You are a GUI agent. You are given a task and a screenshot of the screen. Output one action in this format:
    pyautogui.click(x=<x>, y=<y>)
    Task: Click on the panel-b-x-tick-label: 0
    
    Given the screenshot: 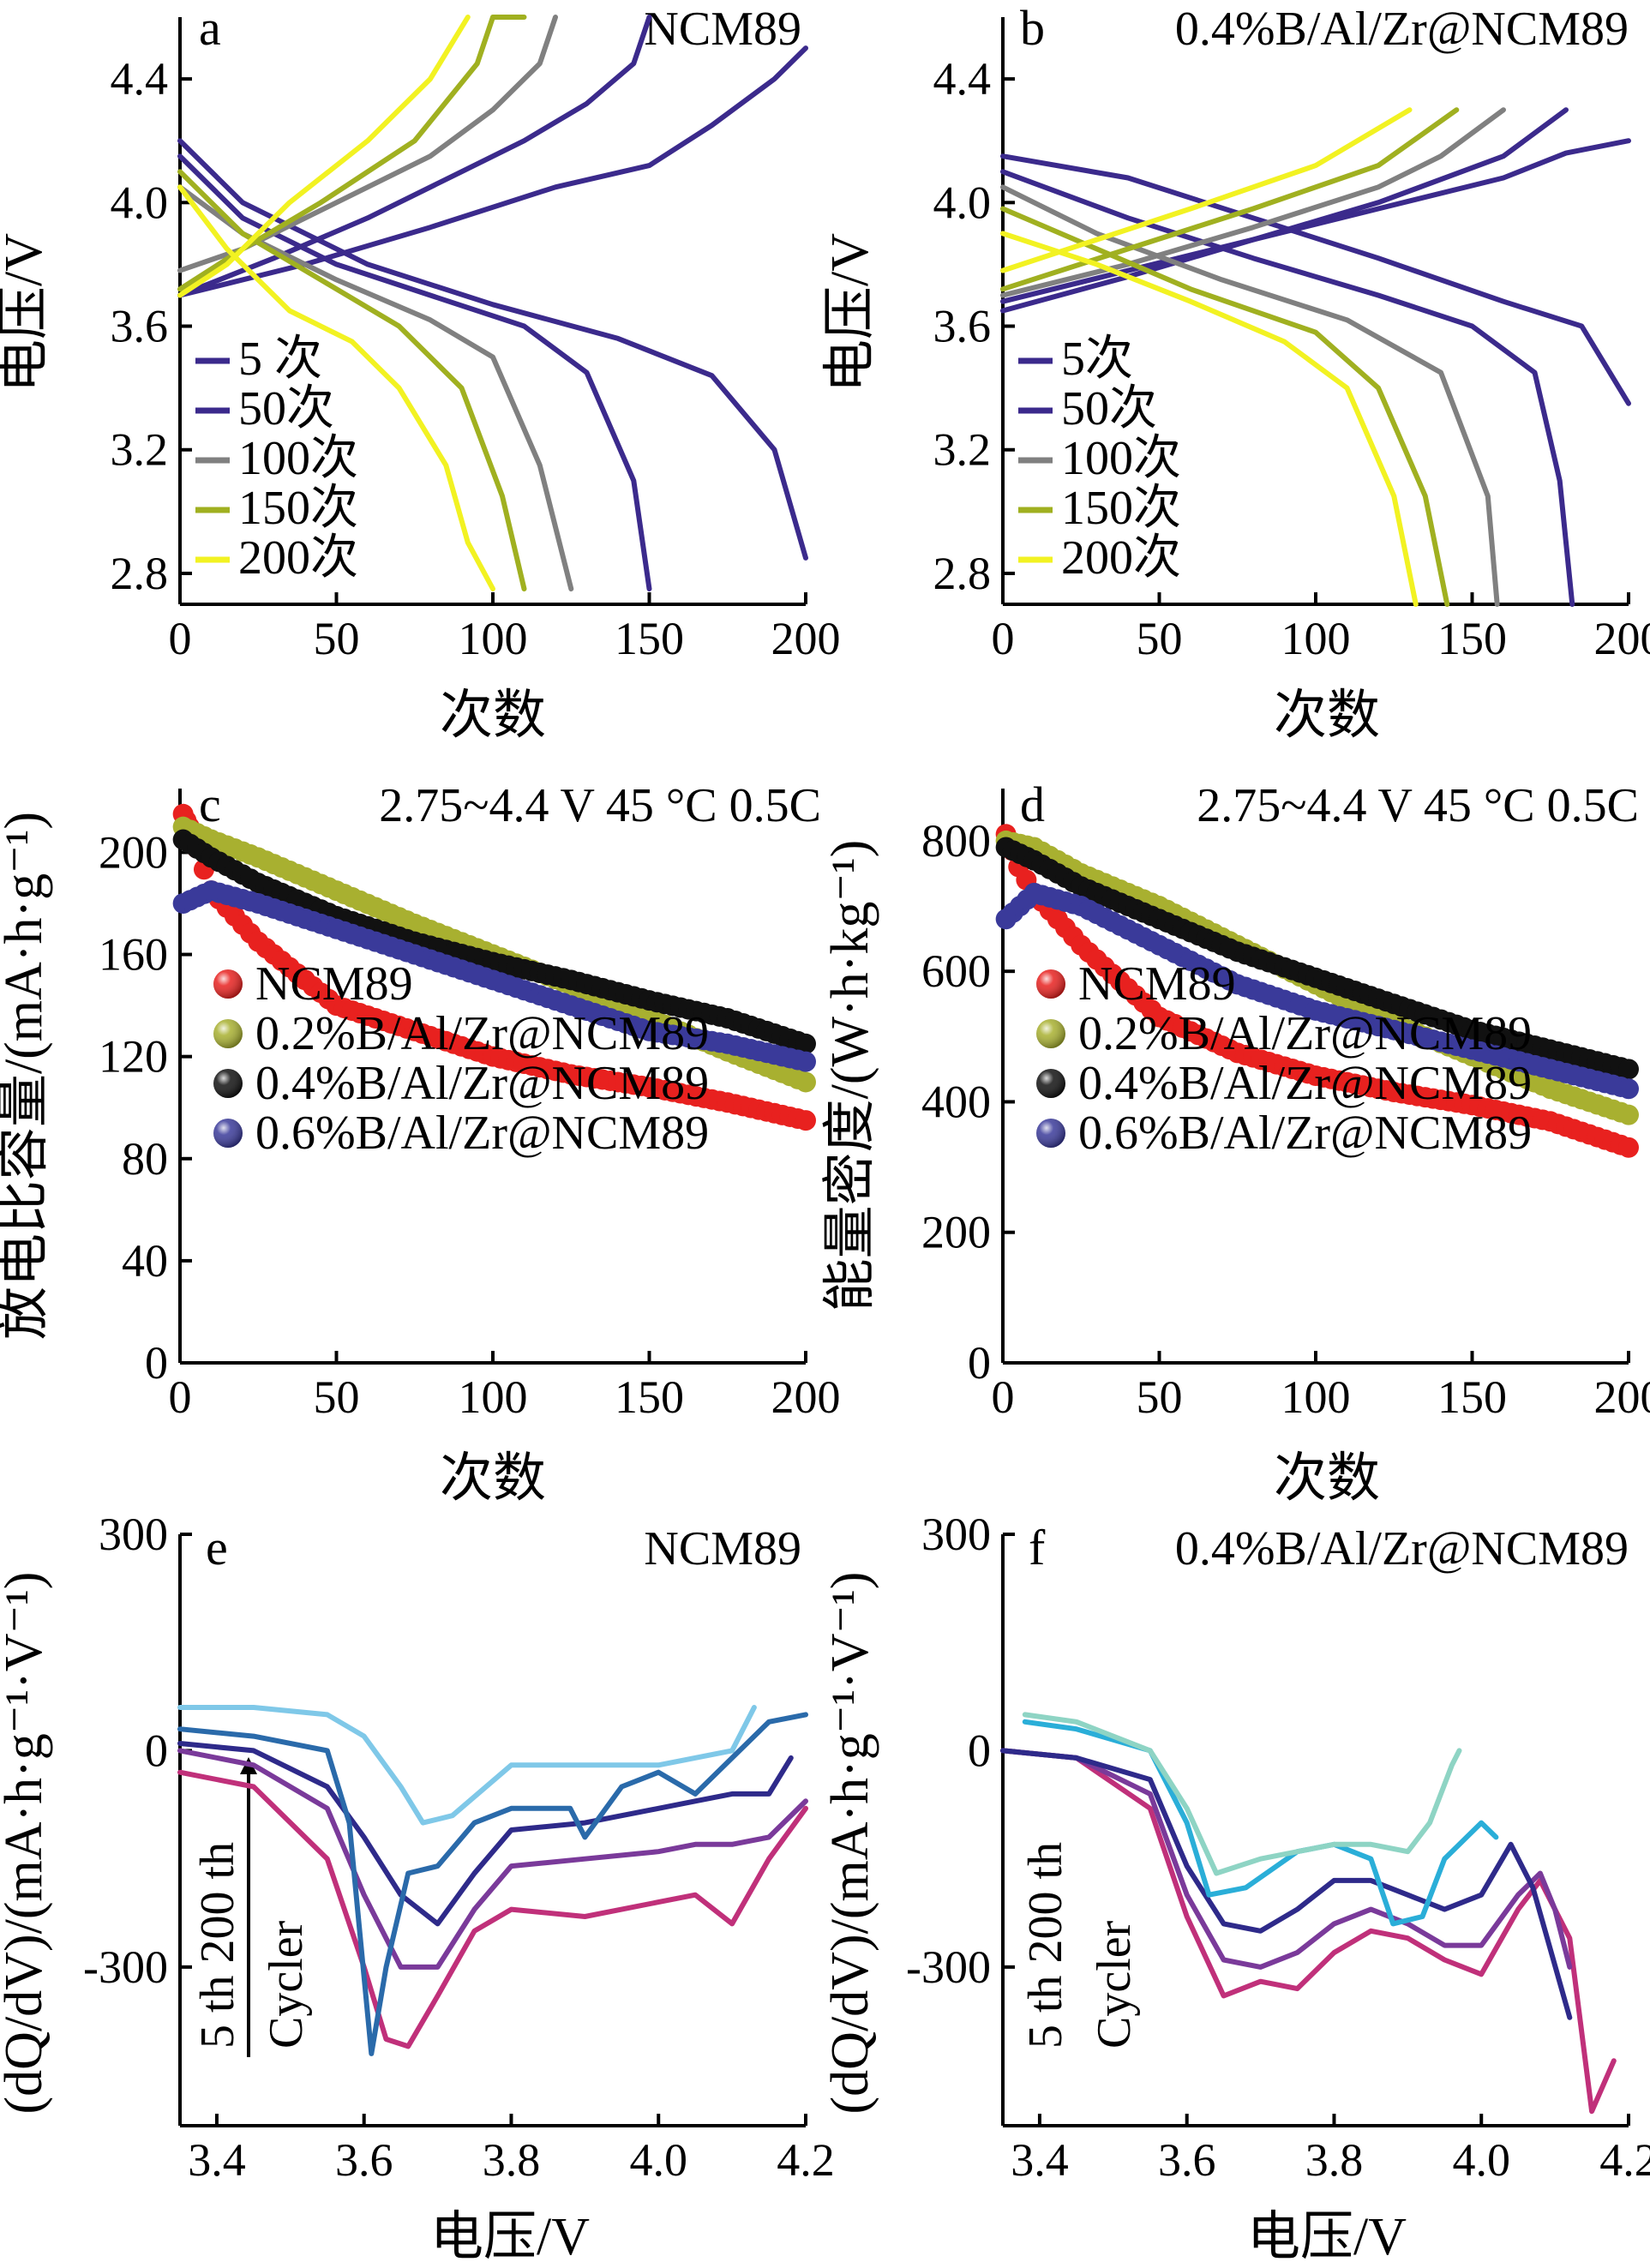 What is the action you would take?
    pyautogui.click(x=1003, y=638)
    